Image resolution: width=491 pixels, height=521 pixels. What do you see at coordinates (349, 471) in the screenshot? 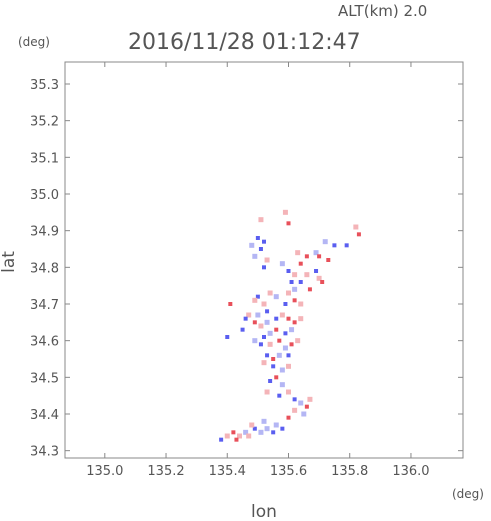
I see `x-tick-label: 135.8` at bounding box center [349, 471].